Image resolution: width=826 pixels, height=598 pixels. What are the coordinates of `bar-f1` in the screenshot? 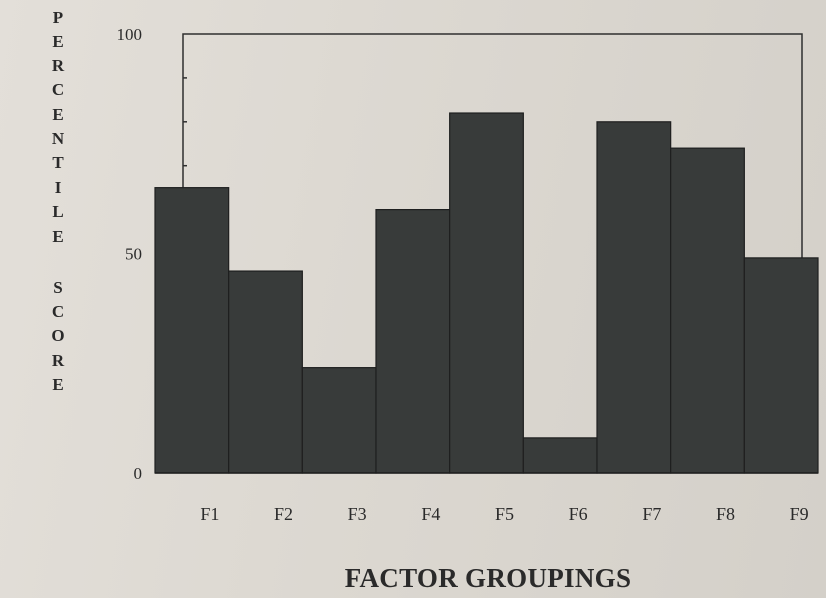 It's located at (192, 330).